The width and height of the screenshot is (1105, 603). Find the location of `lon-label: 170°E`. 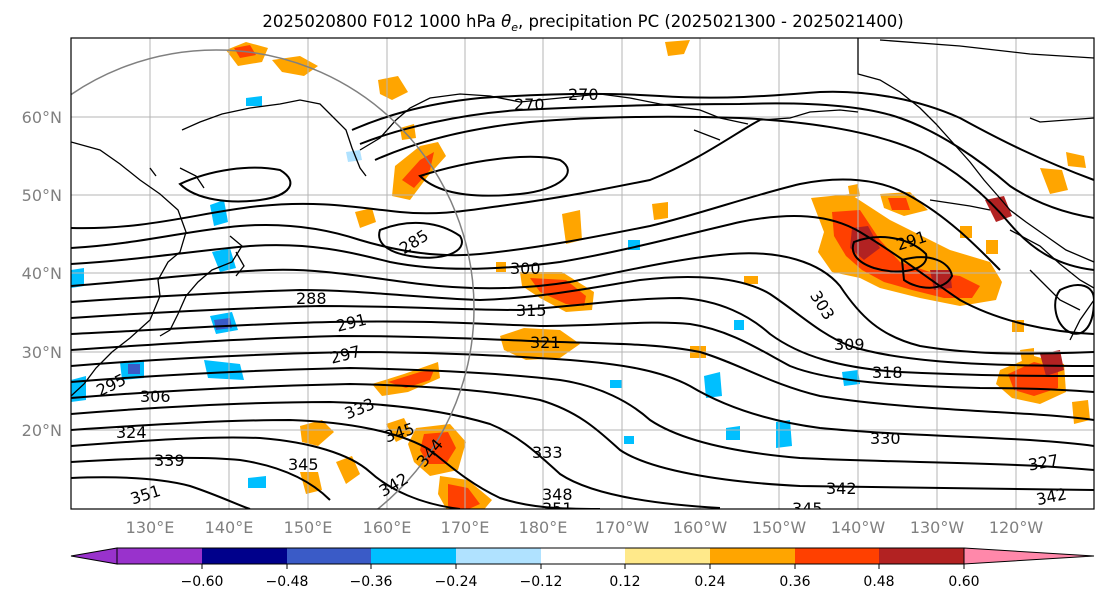

lon-label: 170°E is located at coordinates (465, 527).